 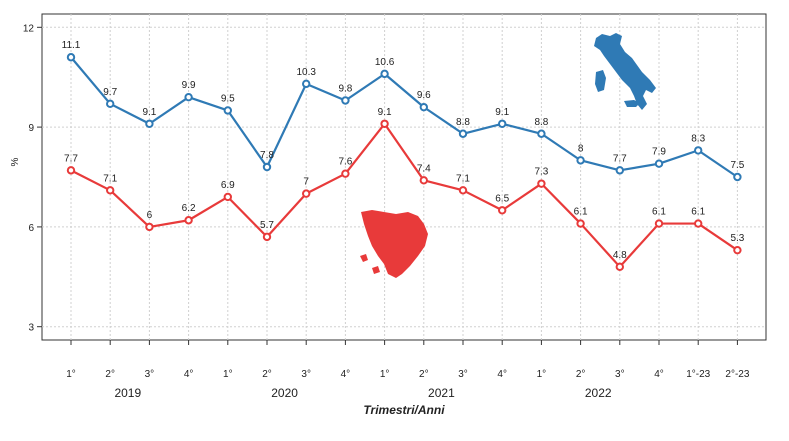 I want to click on data-label: 9.5, so click(x=228, y=98).